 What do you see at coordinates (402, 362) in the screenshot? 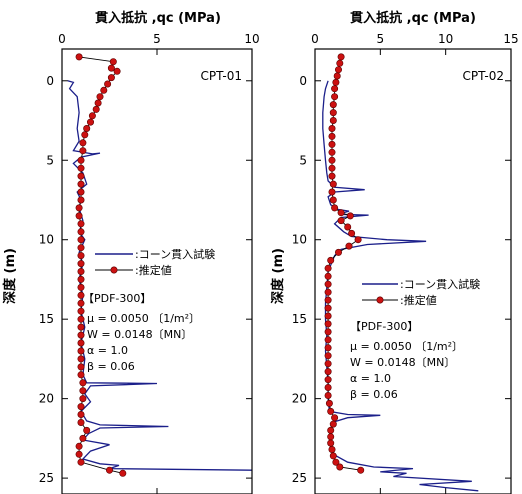
I see `chart-2-param-3: W = 0.0148〔MN〕` at bounding box center [402, 362].